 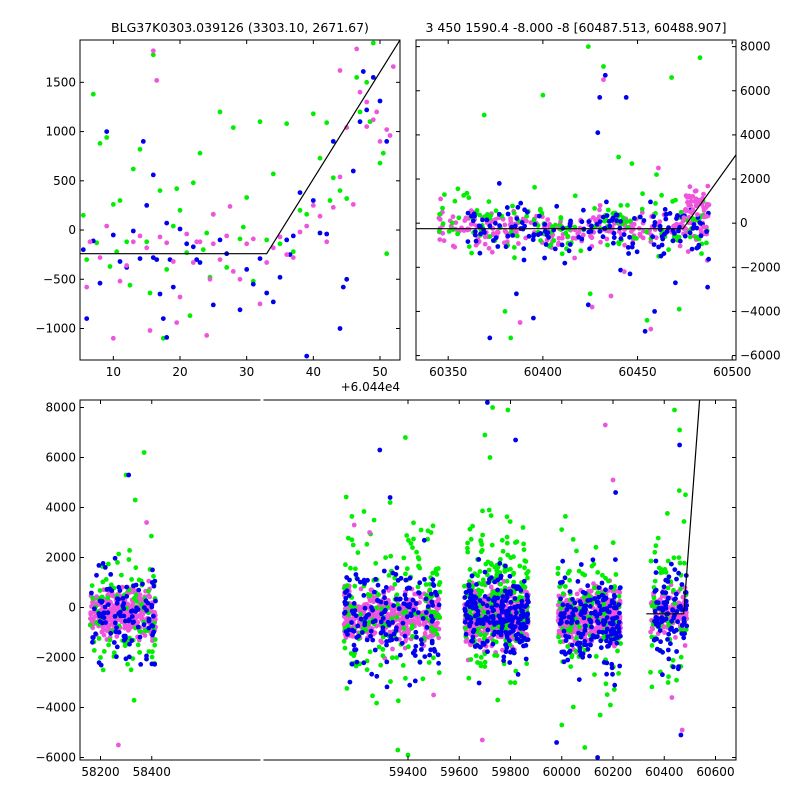 I want to click on y-tick-label: 6000, so click(x=755, y=91).